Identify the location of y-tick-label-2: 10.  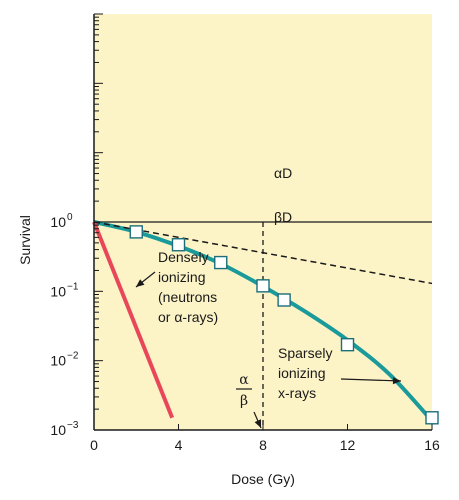
(58, 361).